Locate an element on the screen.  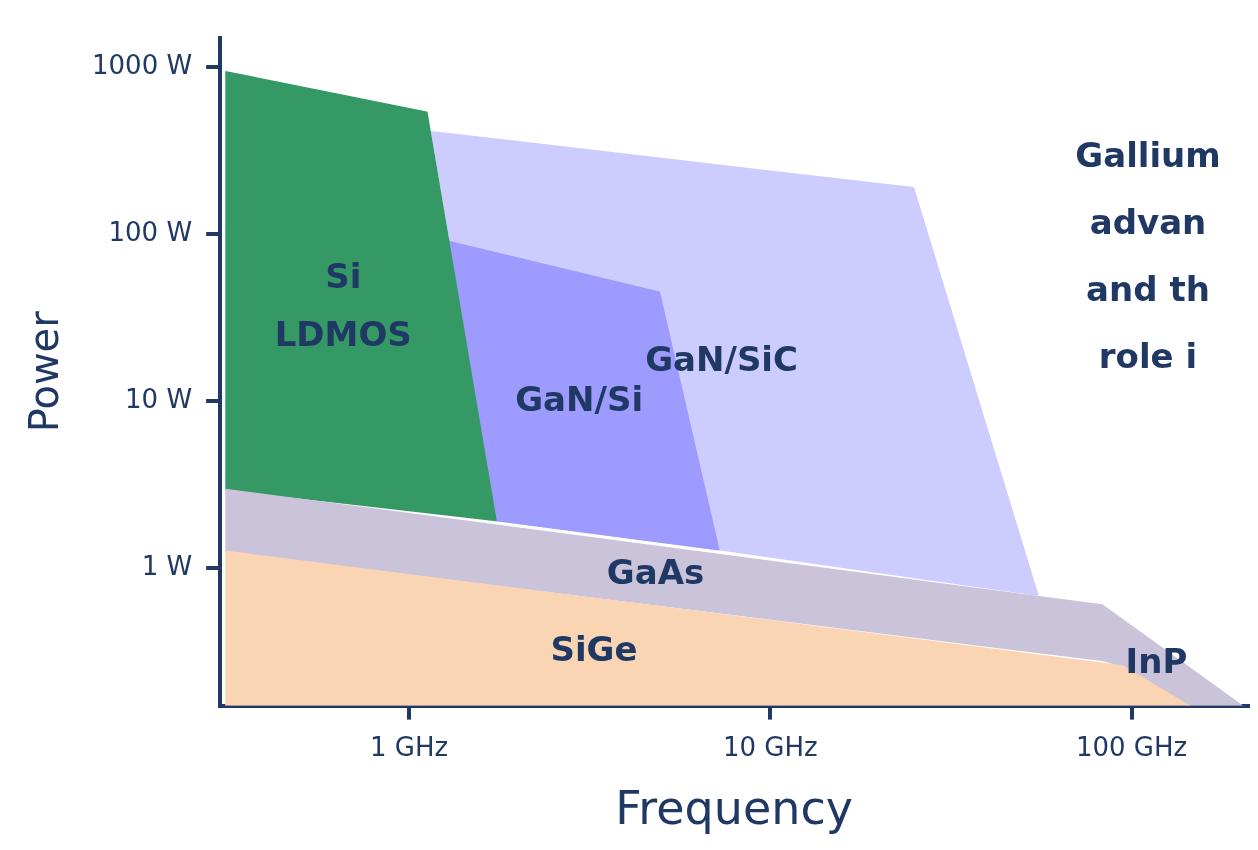
series-label: Si LDMOS is located at coordinates (343, 305).